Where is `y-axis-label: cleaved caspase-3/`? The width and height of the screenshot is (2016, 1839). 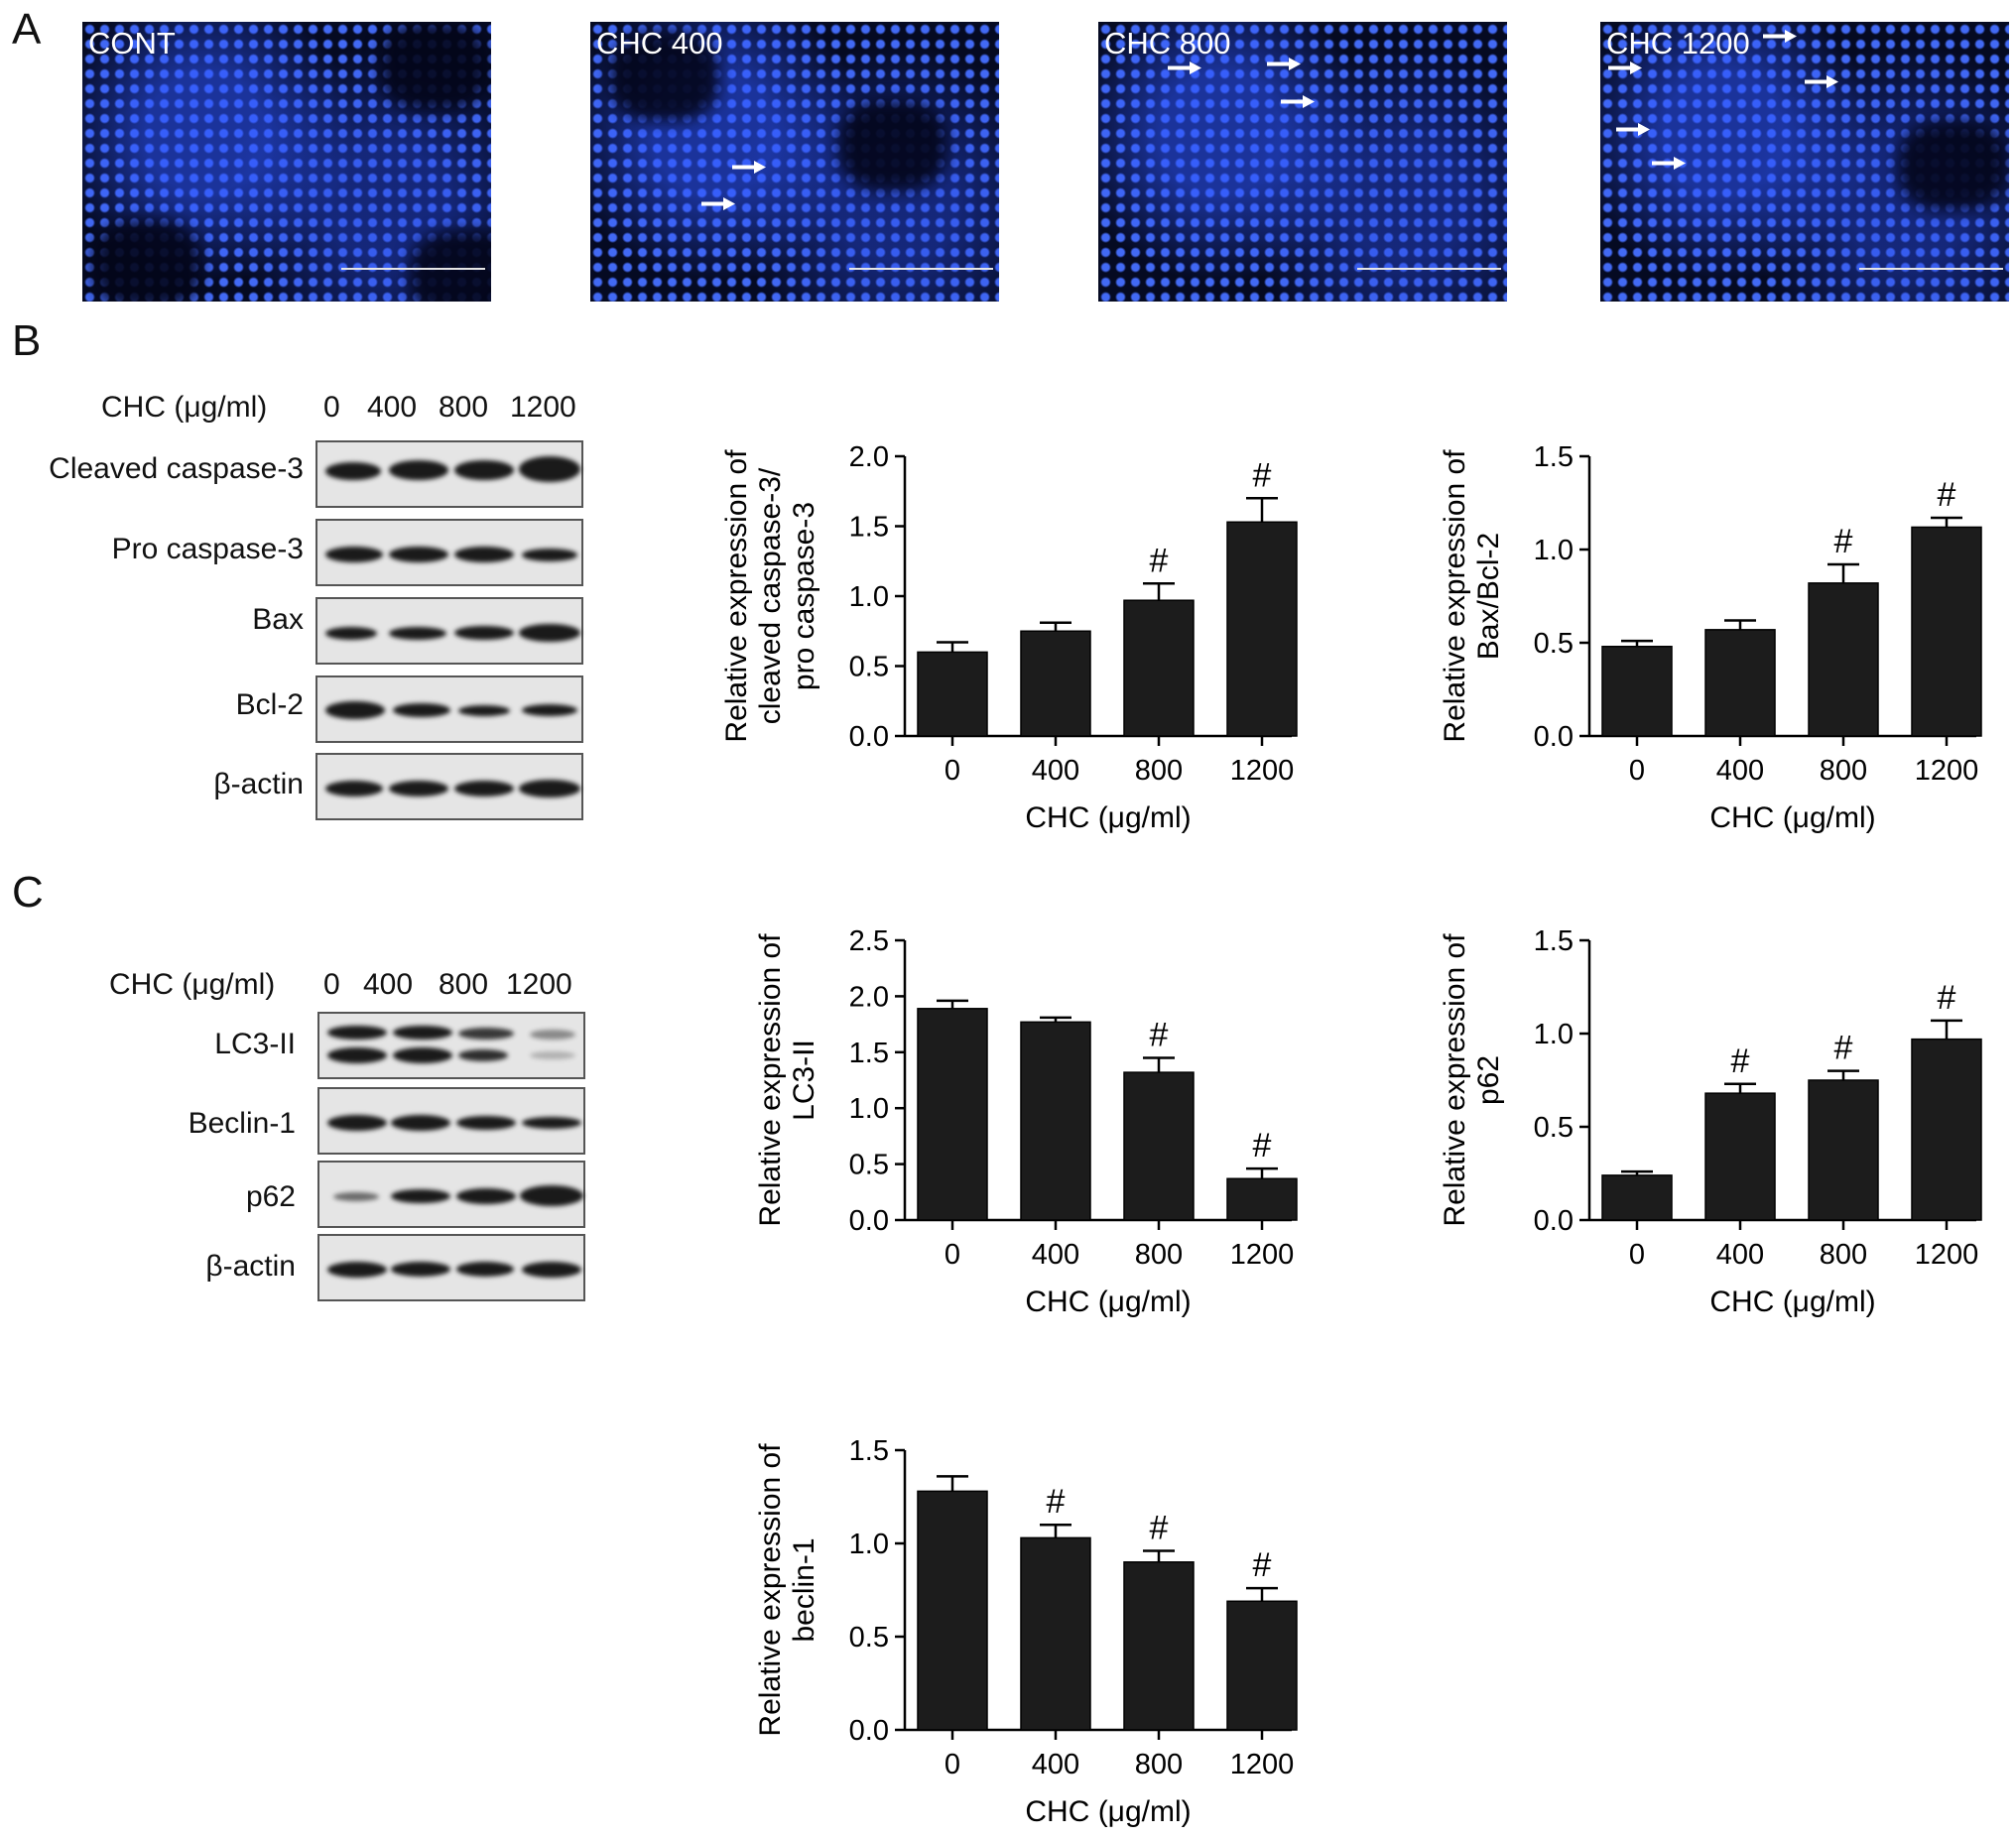
y-axis-label: cleaved caspase-3/ is located at coordinates (770, 595).